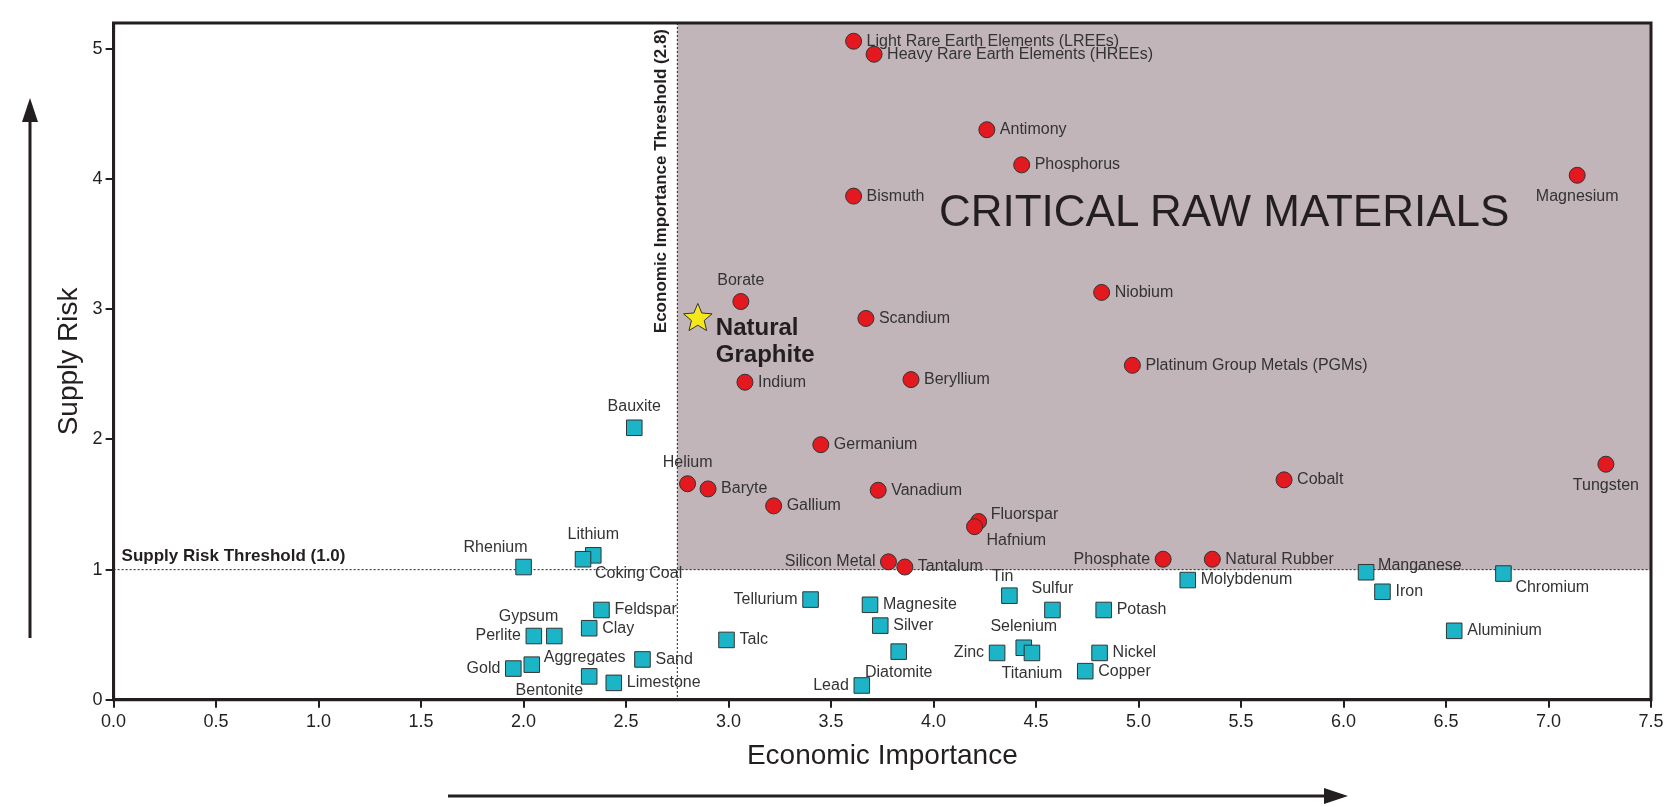 This screenshot has height=807, width=1675. Describe the element at coordinates (744, 488) in the screenshot. I see `data-label: Baryte` at that location.